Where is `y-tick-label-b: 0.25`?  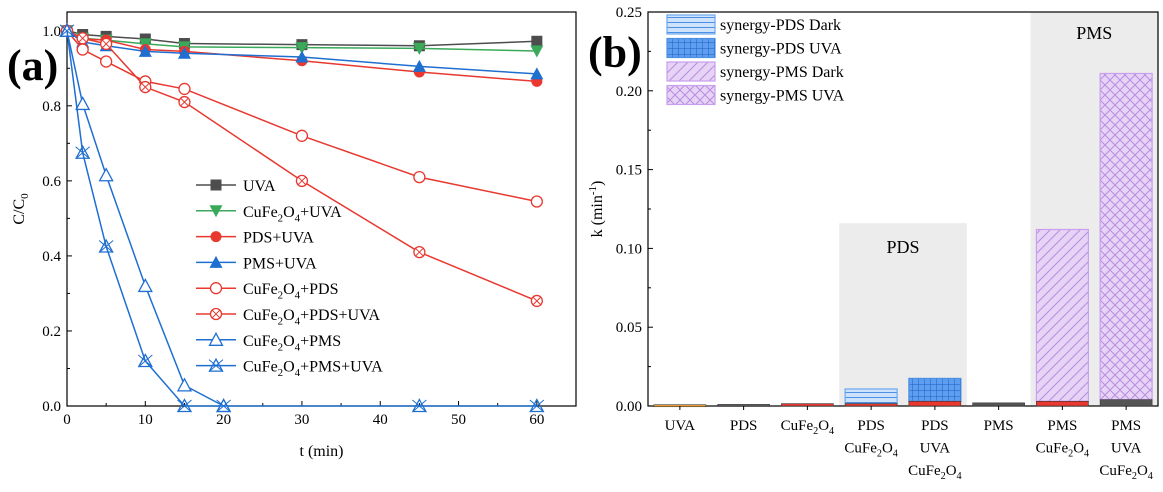 y-tick-label-b: 0.25 is located at coordinates (629, 13).